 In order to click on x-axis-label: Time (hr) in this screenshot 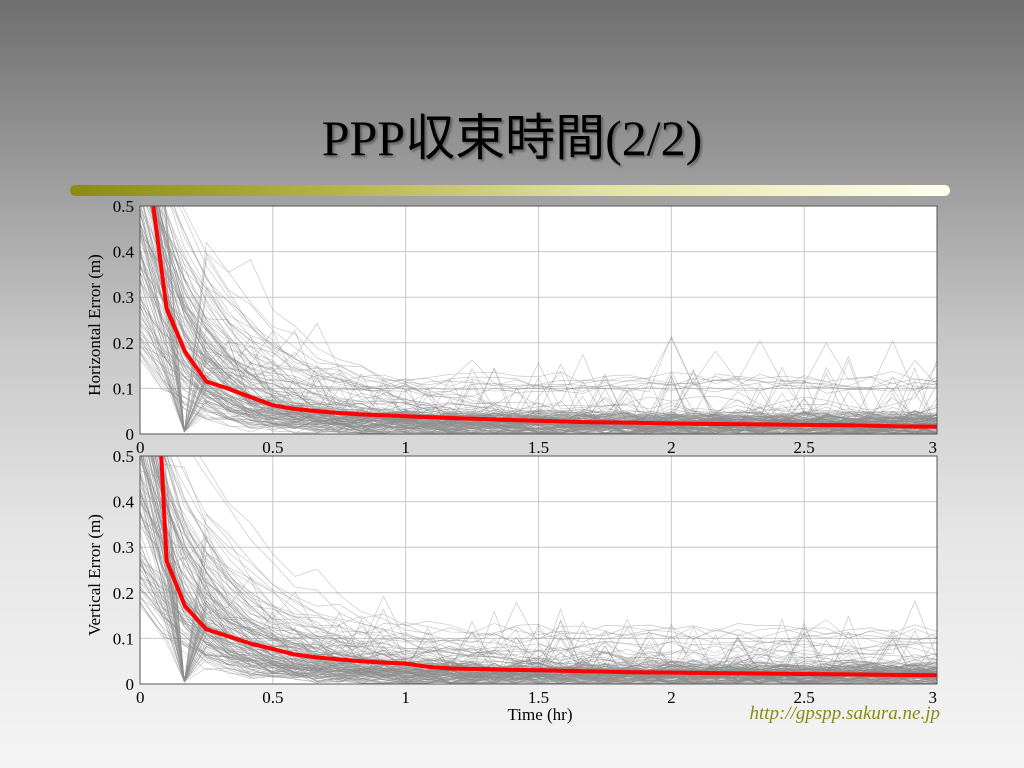, I will do `click(539, 714)`.